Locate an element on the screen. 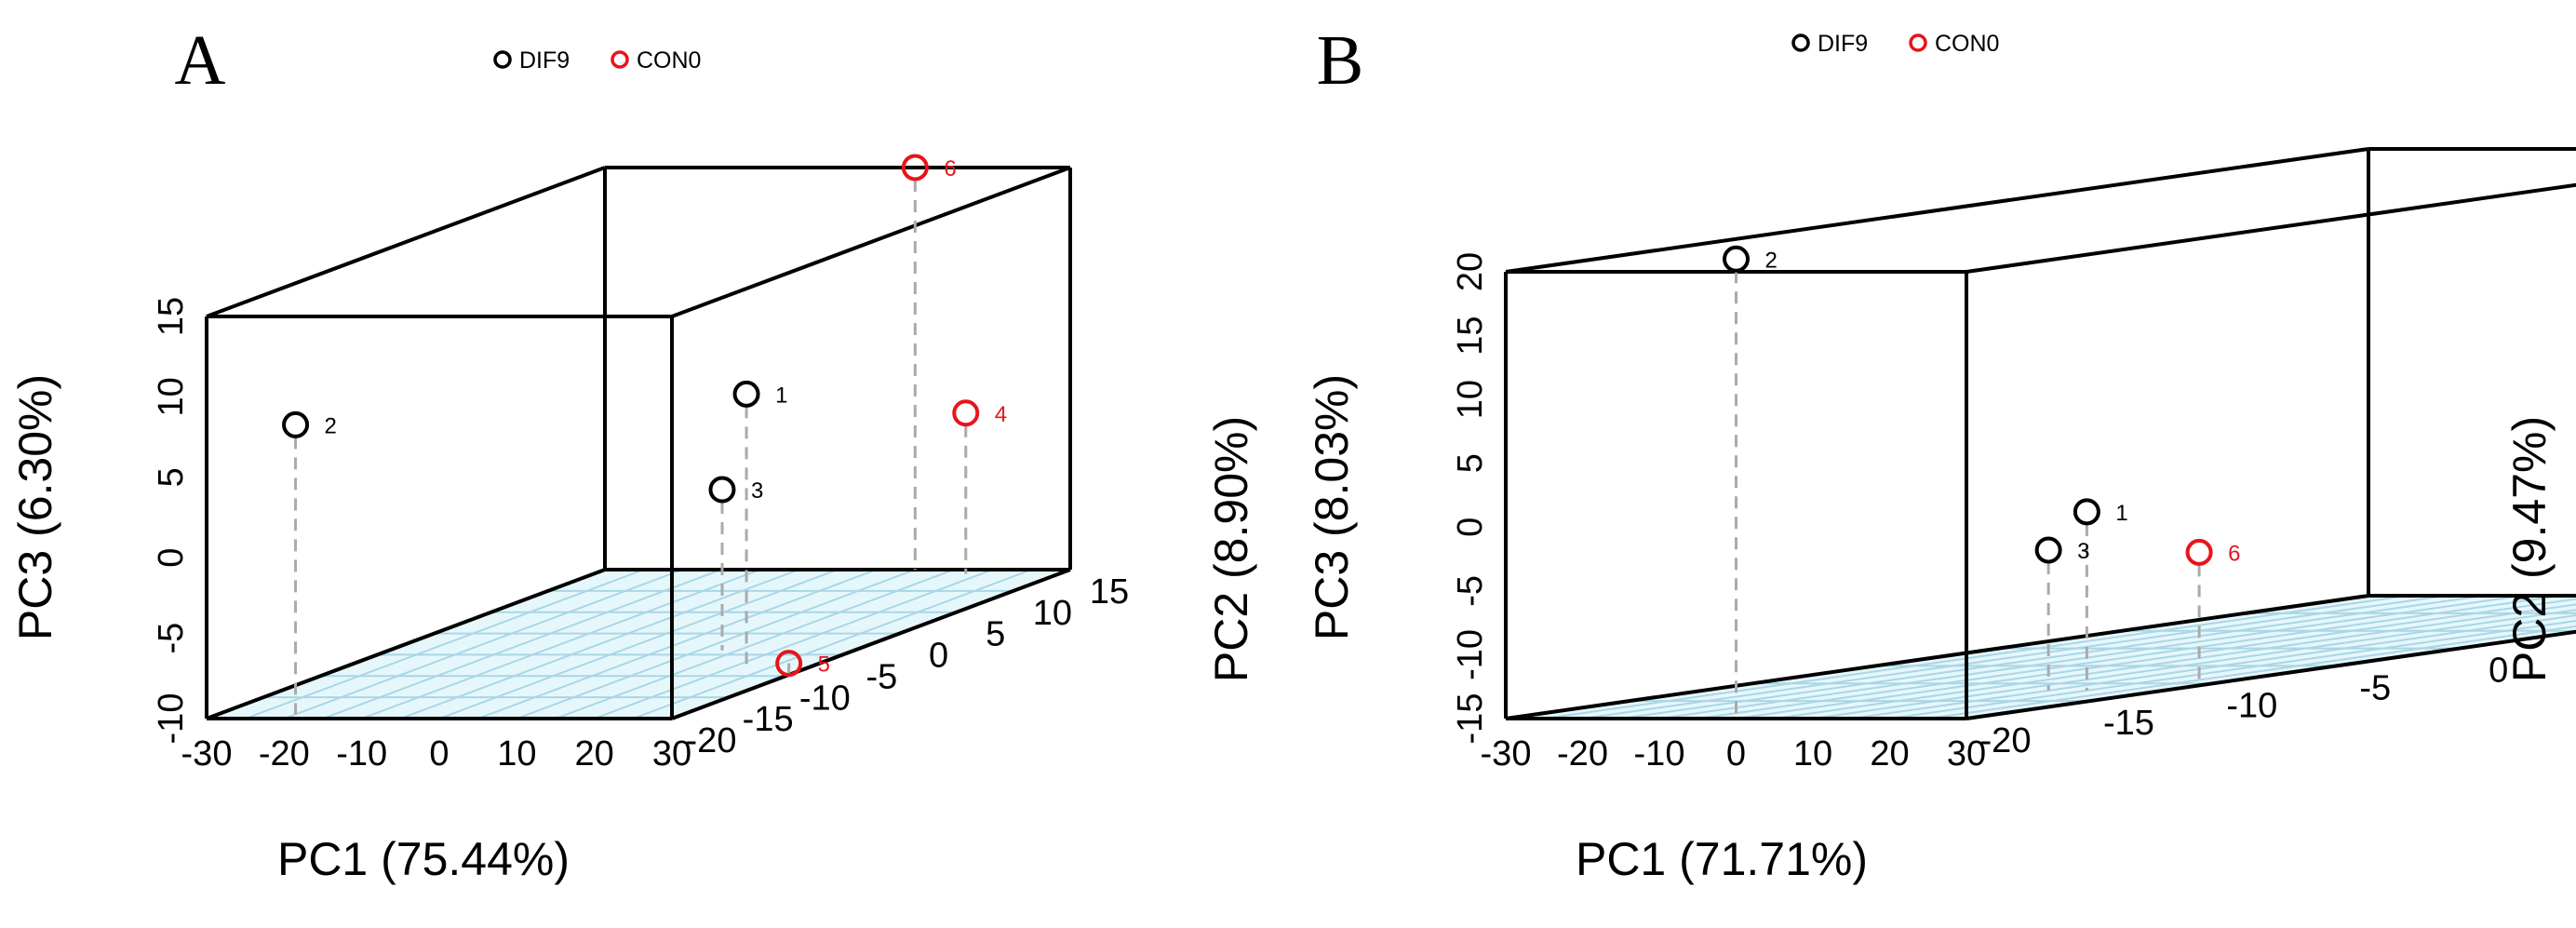 The width and height of the screenshot is (2576, 928). panel-letter: B is located at coordinates (1340, 60).